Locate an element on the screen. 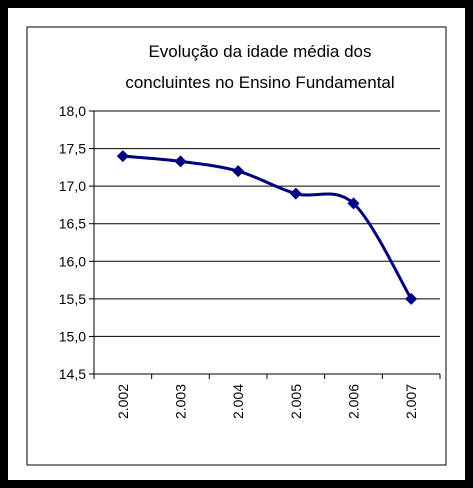  y-tick-label: 18,0 is located at coordinates (72, 111).